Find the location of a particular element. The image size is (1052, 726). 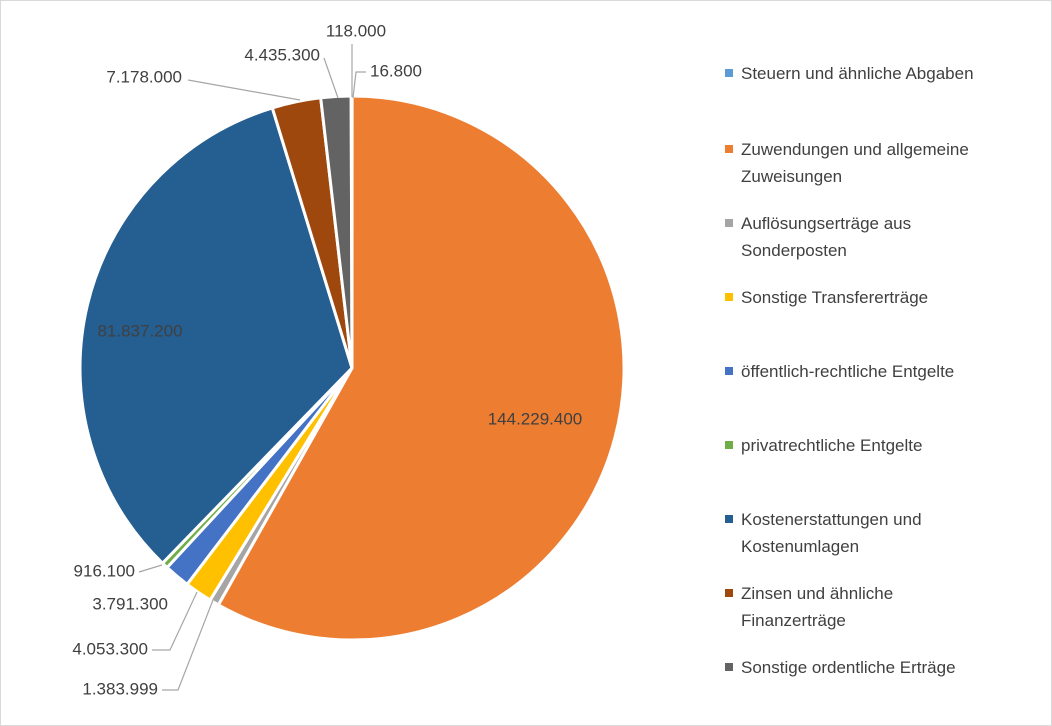

legend-label: Sonstige ordentliche Erträge is located at coordinates (848, 667).